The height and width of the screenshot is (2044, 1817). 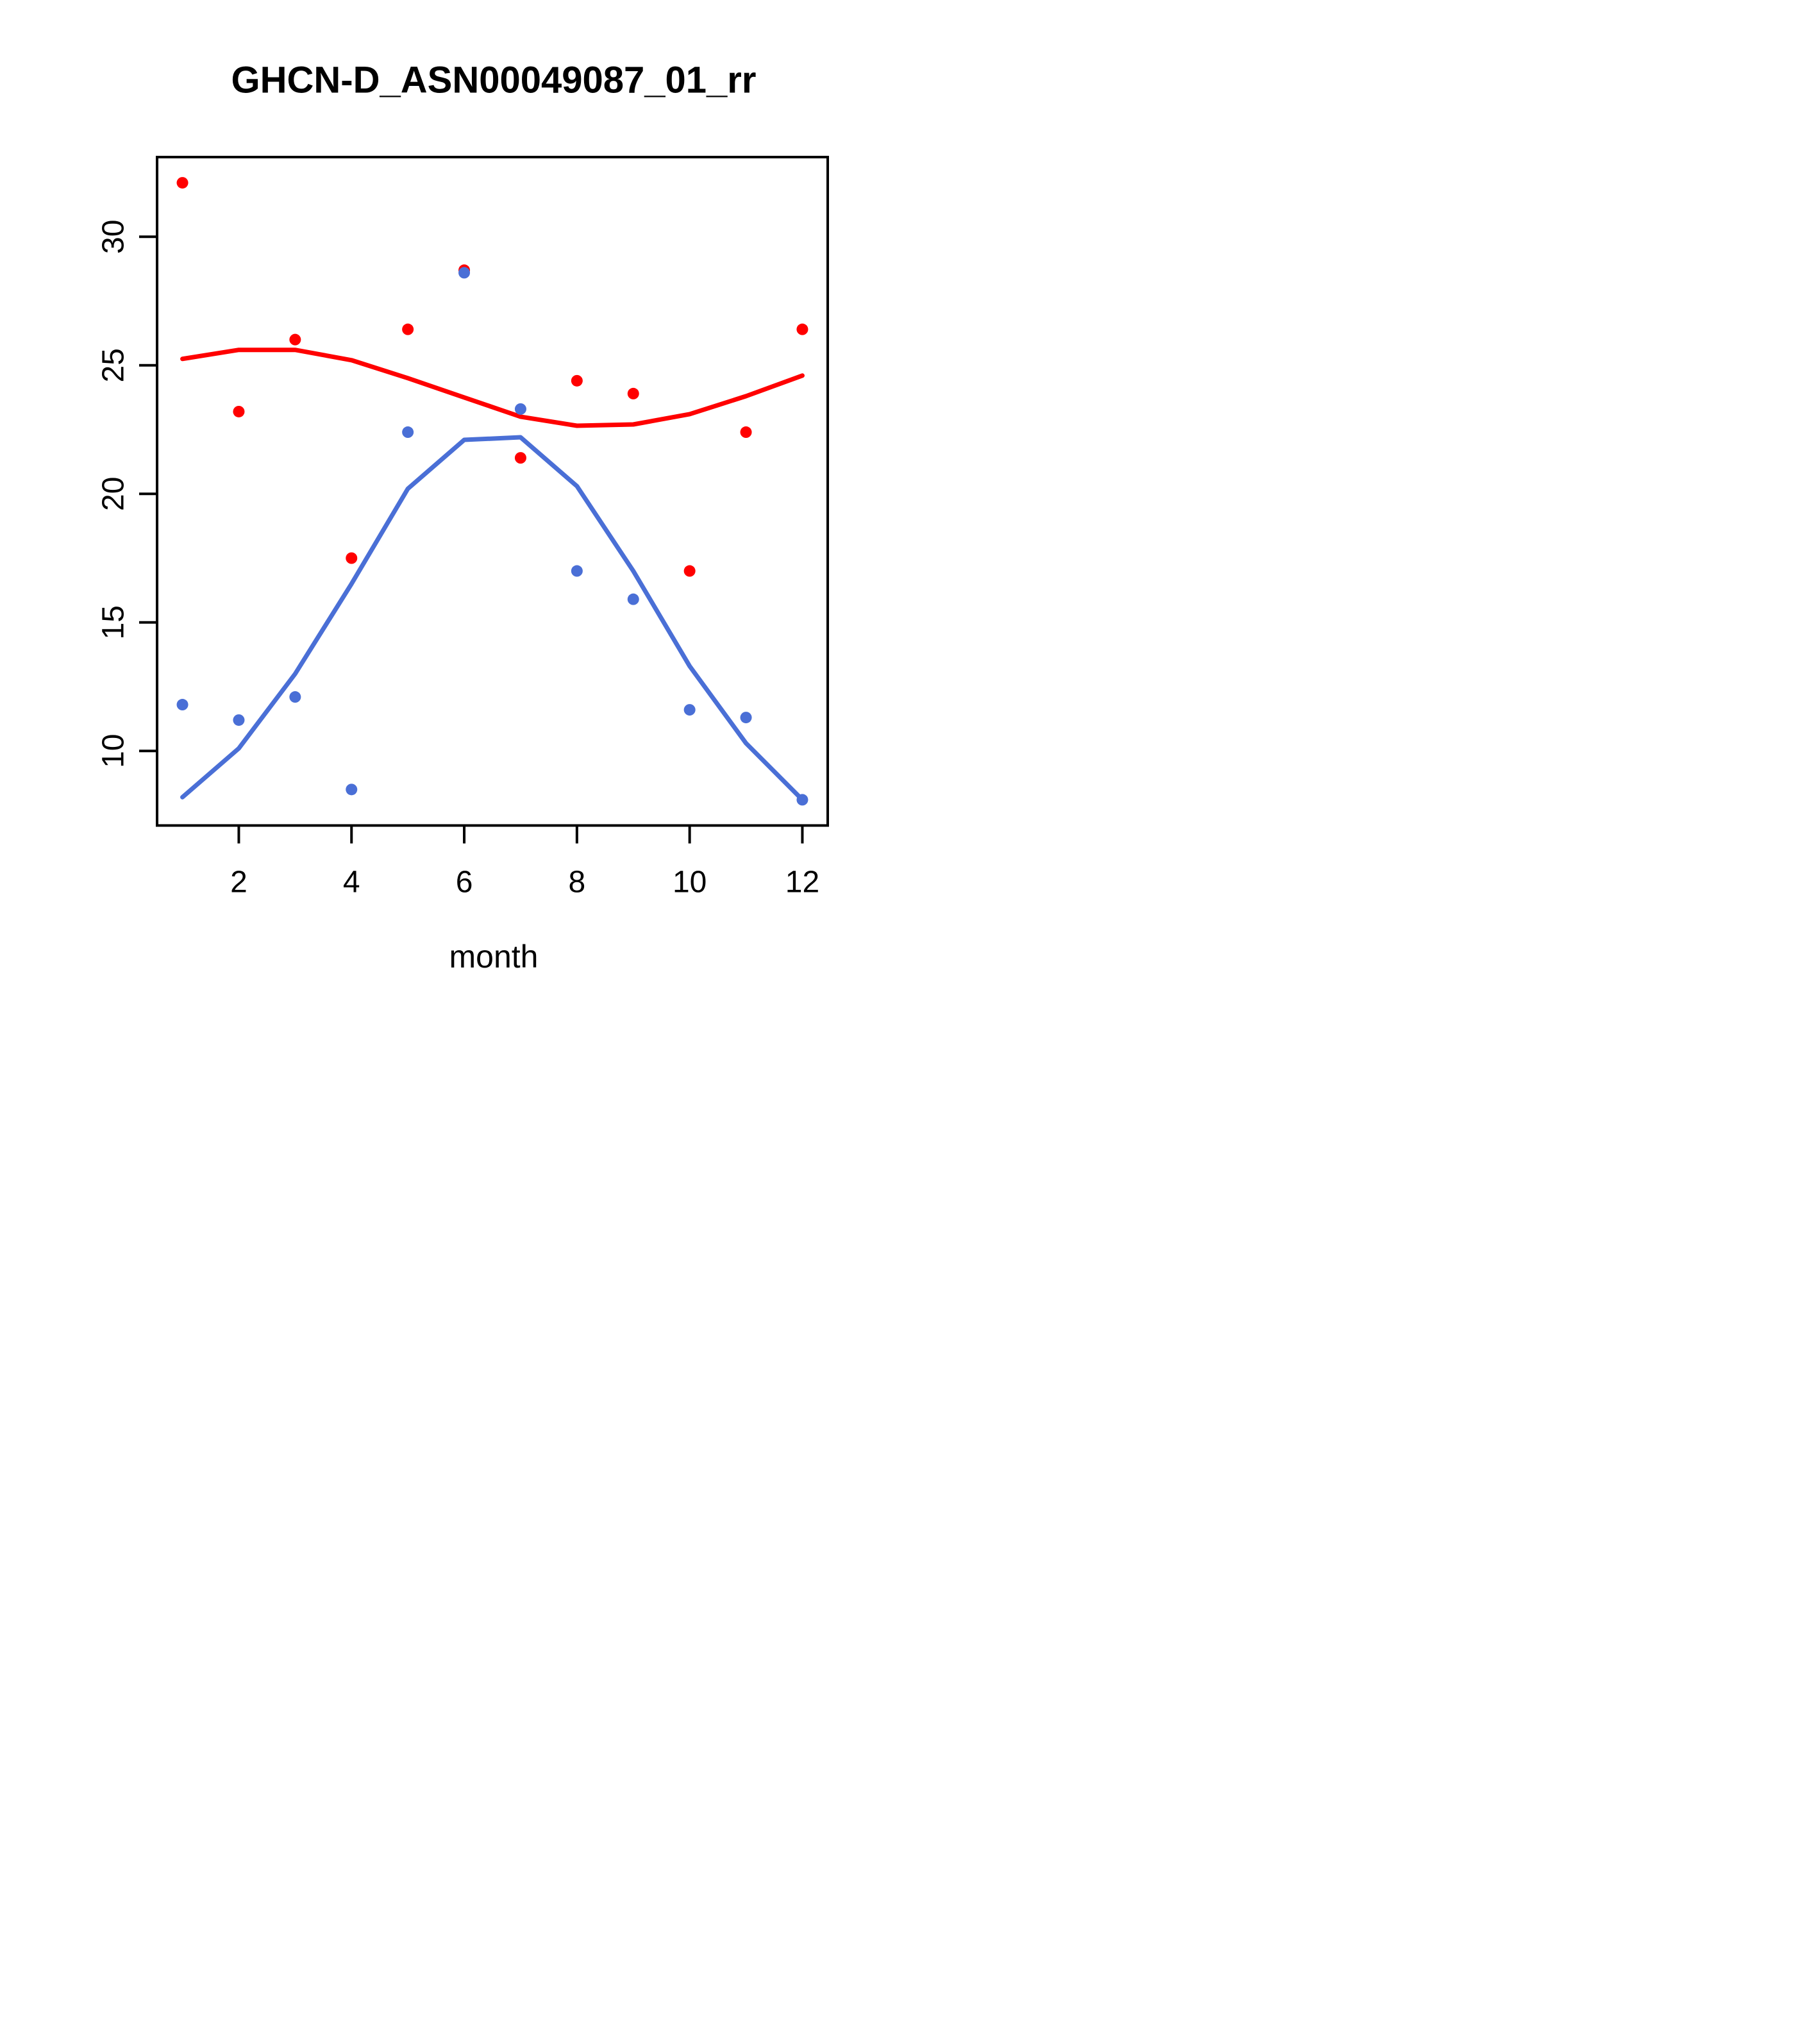 I want to click on chart-title: GHCN-D_ASN00049087_01_rr, so click(x=494, y=81).